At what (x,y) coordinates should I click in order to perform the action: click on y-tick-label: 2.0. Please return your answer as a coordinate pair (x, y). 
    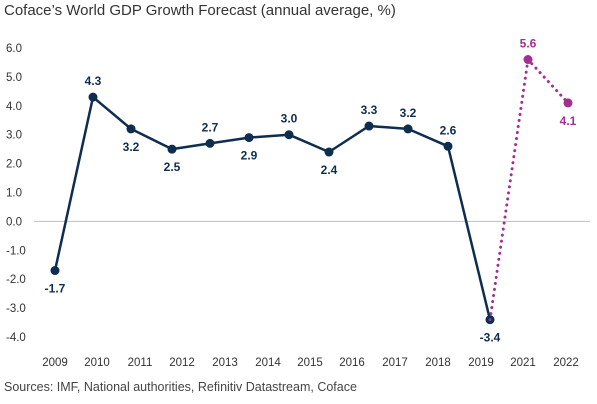
    Looking at the image, I should click on (14, 165).